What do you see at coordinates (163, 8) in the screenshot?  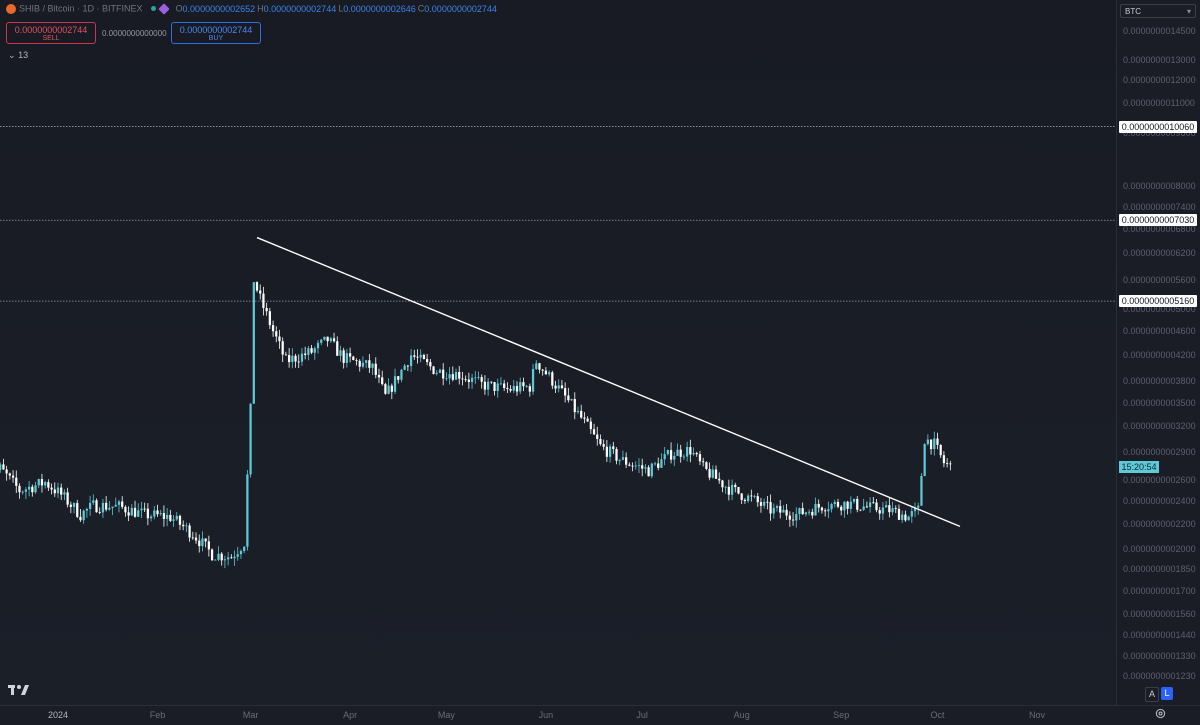 I see `plugin-icon` at bounding box center [163, 8].